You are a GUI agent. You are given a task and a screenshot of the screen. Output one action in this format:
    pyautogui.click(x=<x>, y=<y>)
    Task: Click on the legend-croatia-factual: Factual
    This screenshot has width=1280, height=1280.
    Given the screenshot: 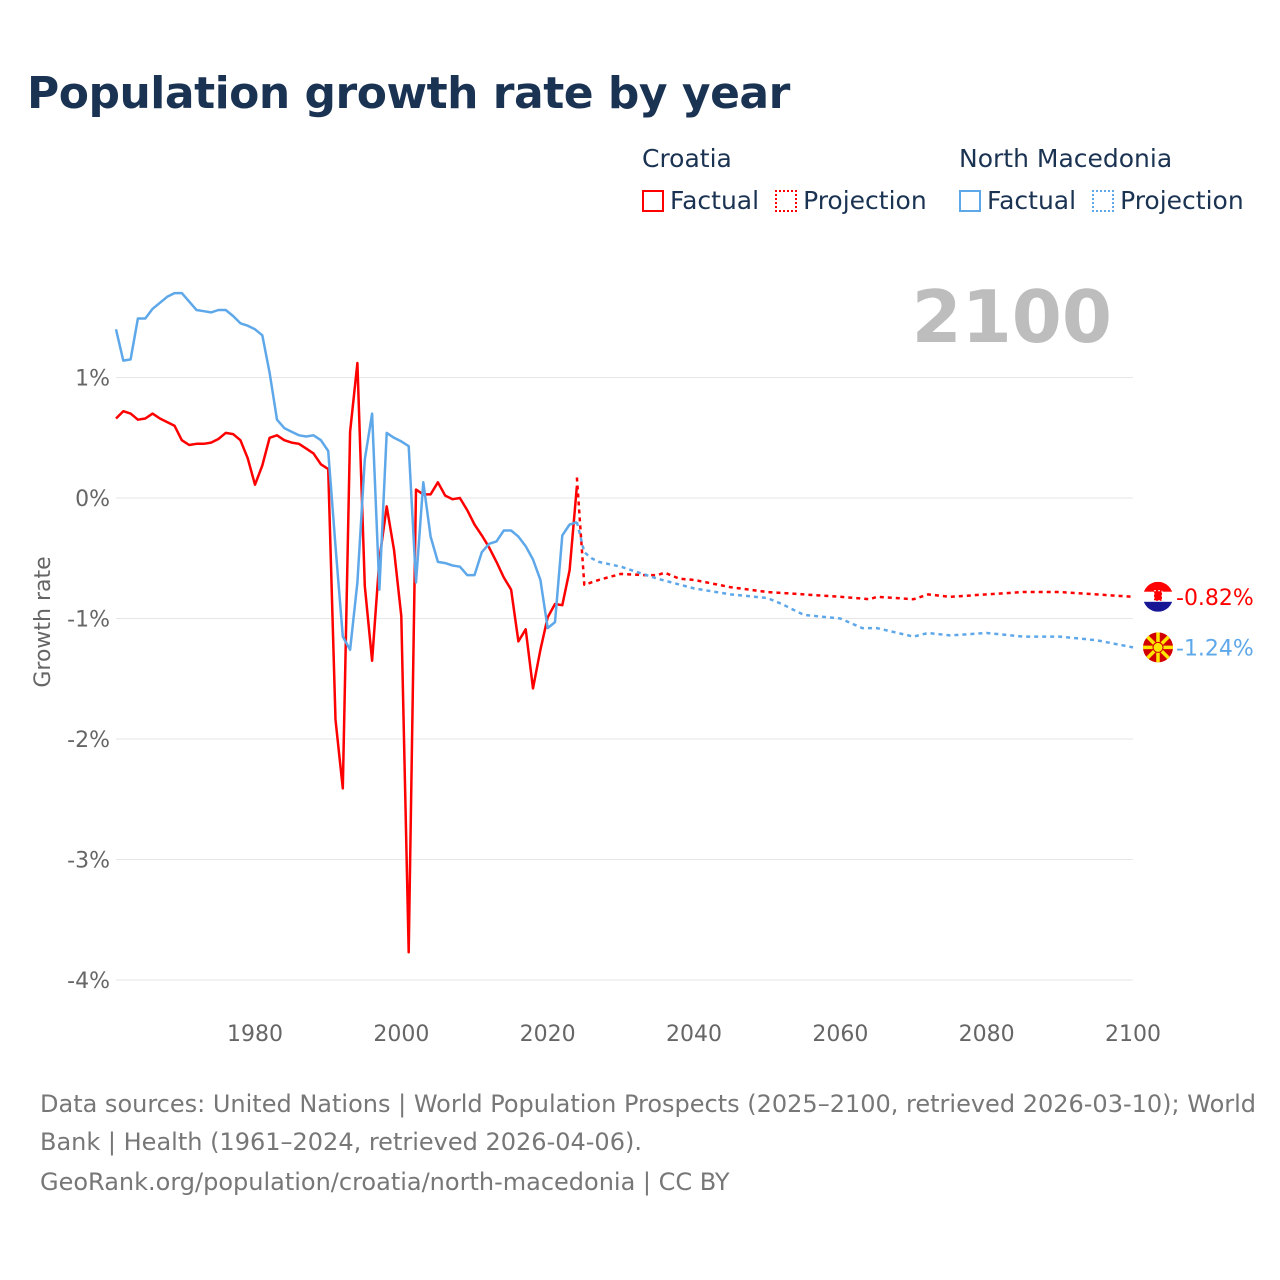 What is the action you would take?
    pyautogui.click(x=700, y=200)
    